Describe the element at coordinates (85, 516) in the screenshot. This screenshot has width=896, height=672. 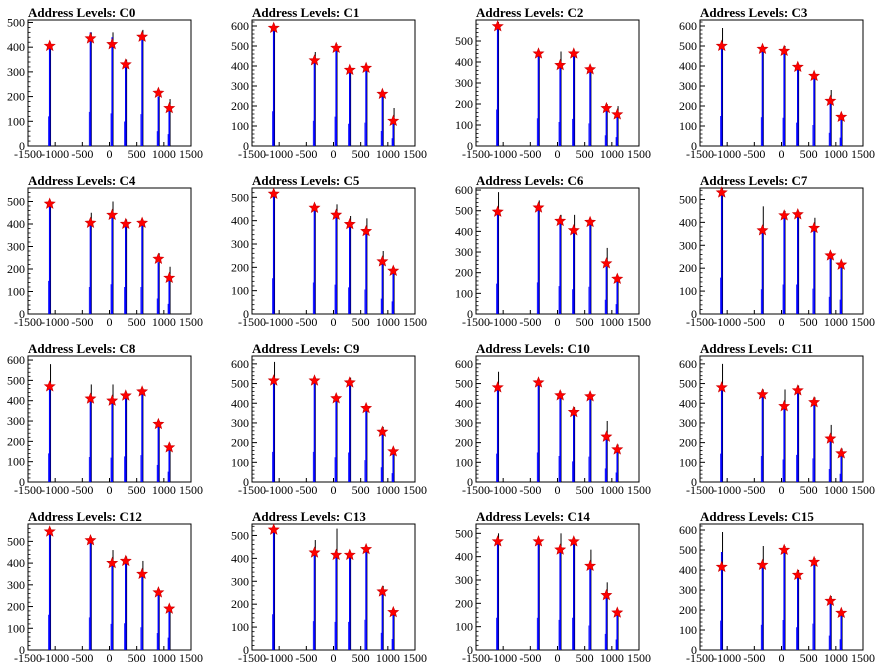
I see `chart-title: Address Levels: C12` at that location.